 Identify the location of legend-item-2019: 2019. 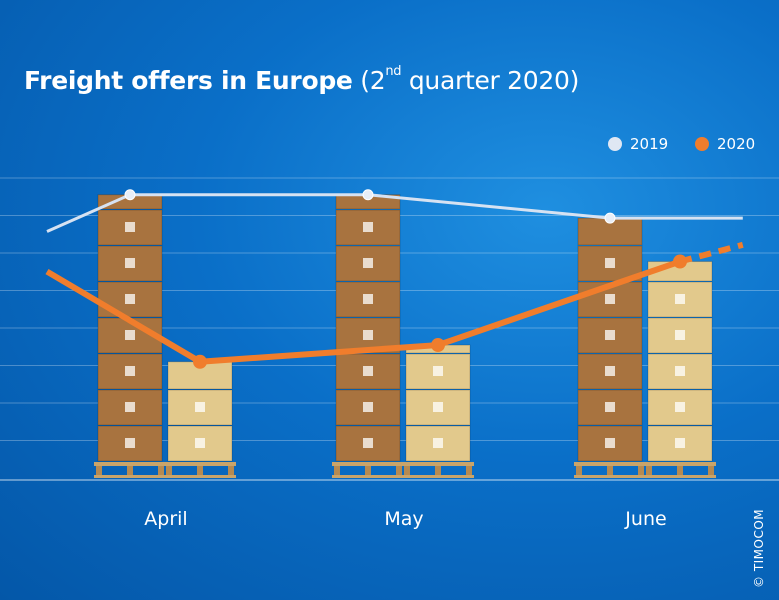
(638, 144).